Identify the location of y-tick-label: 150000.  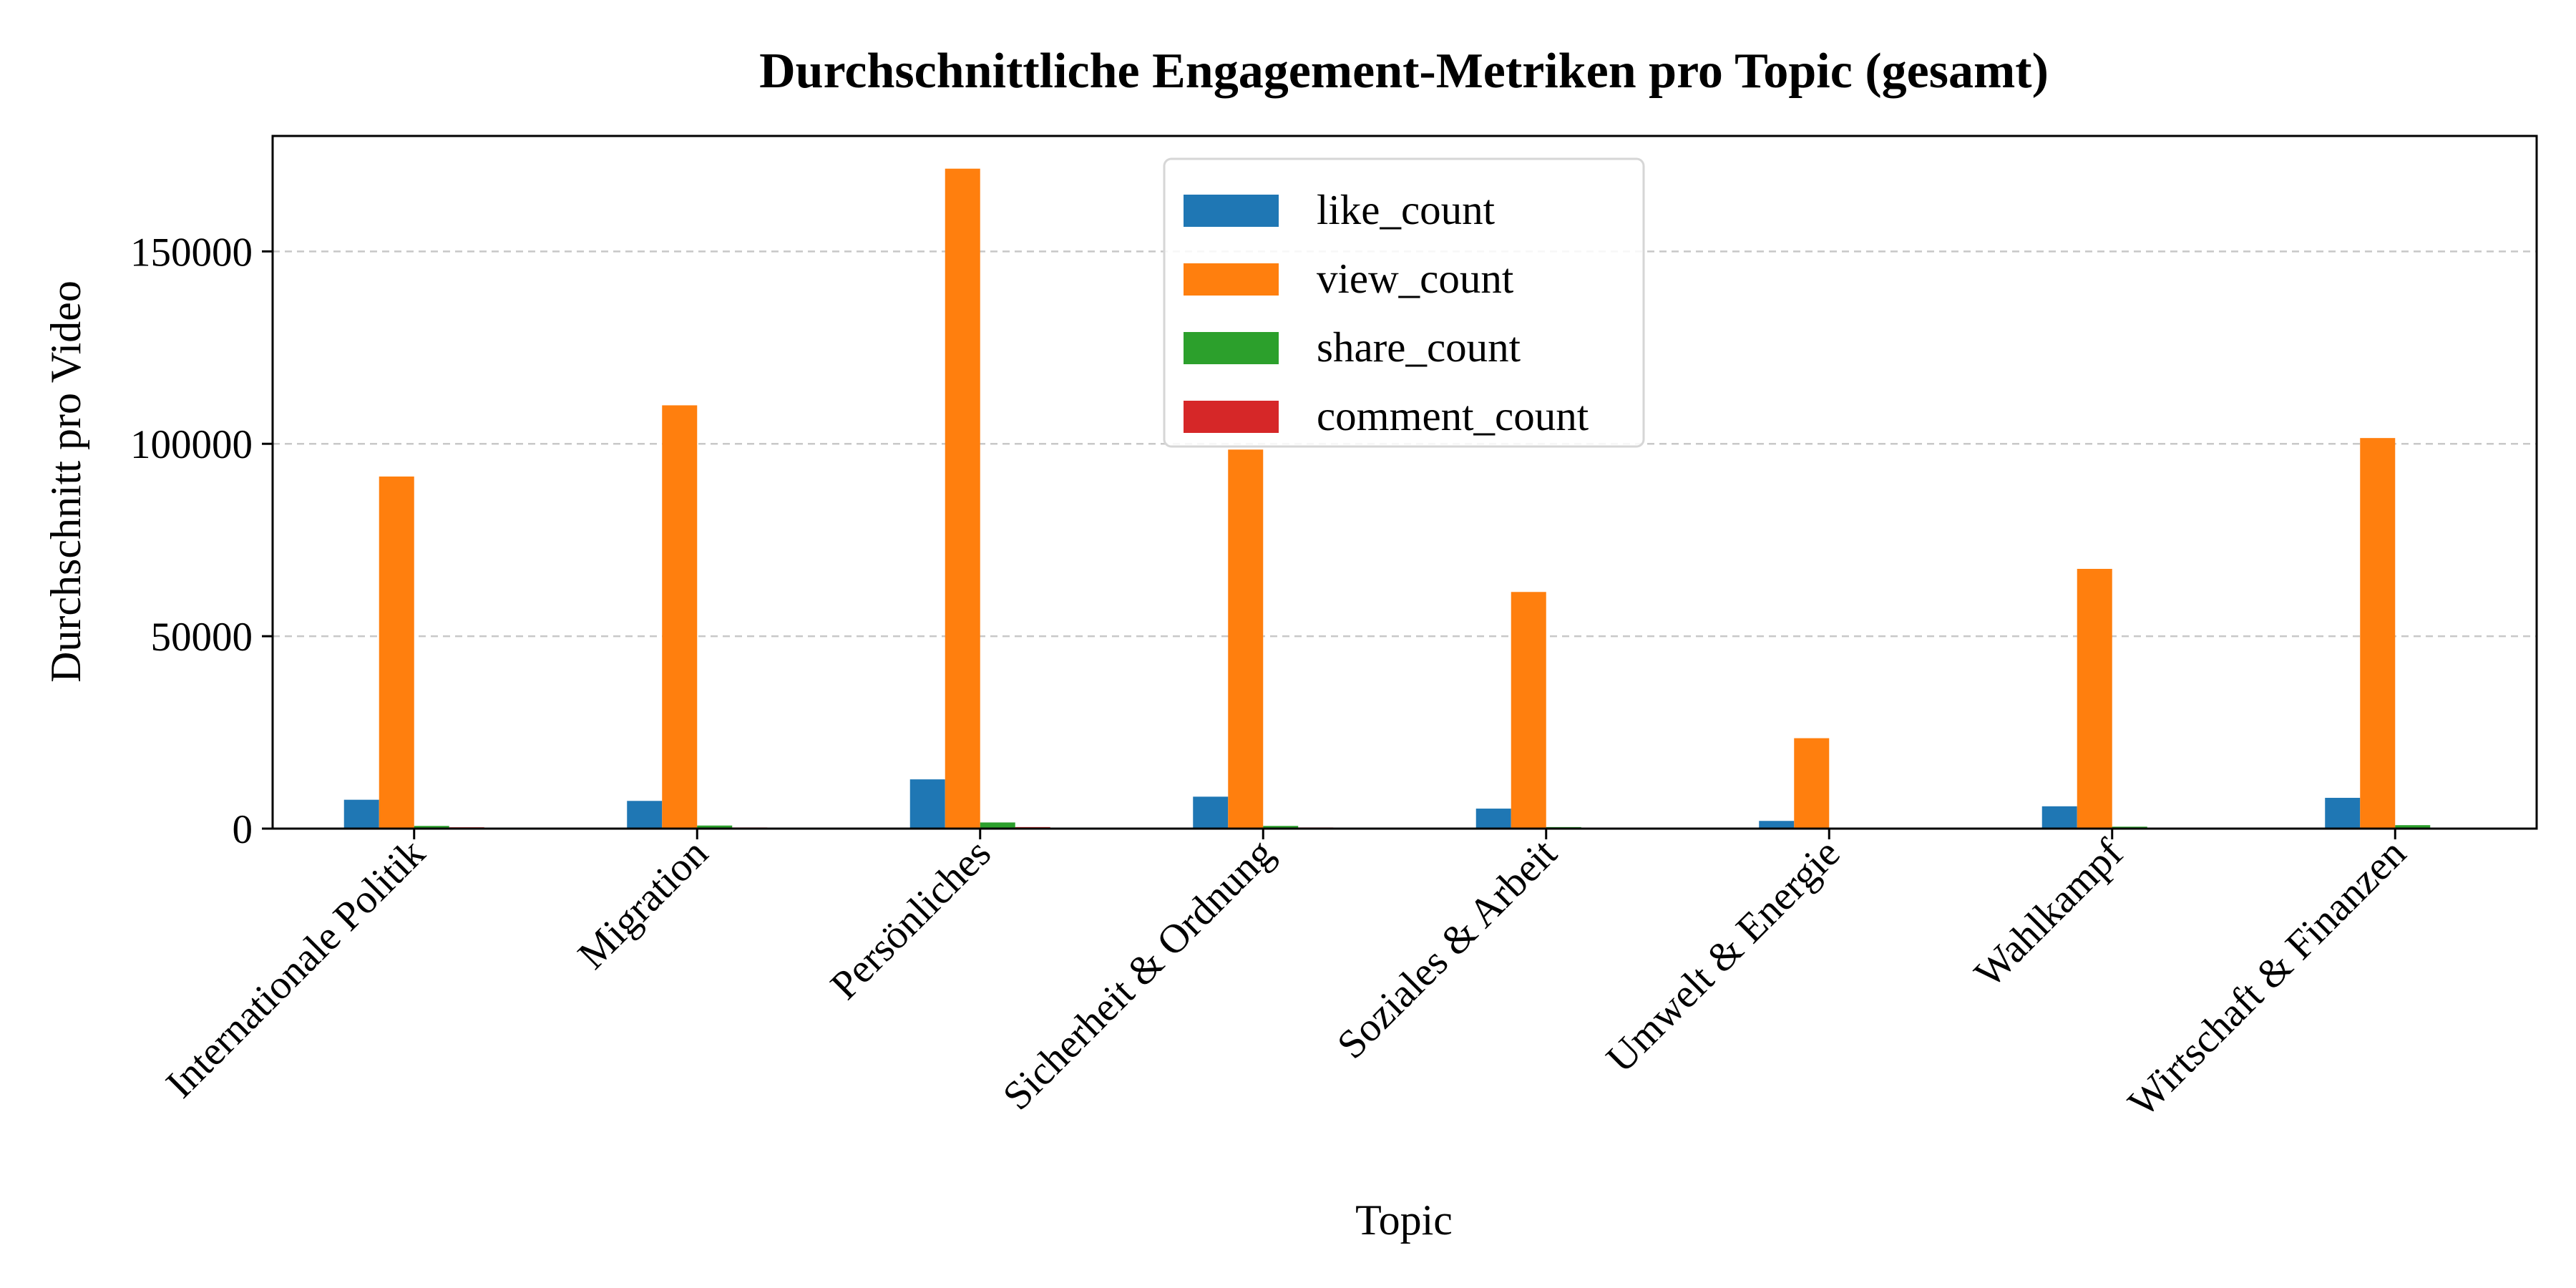
(191, 252).